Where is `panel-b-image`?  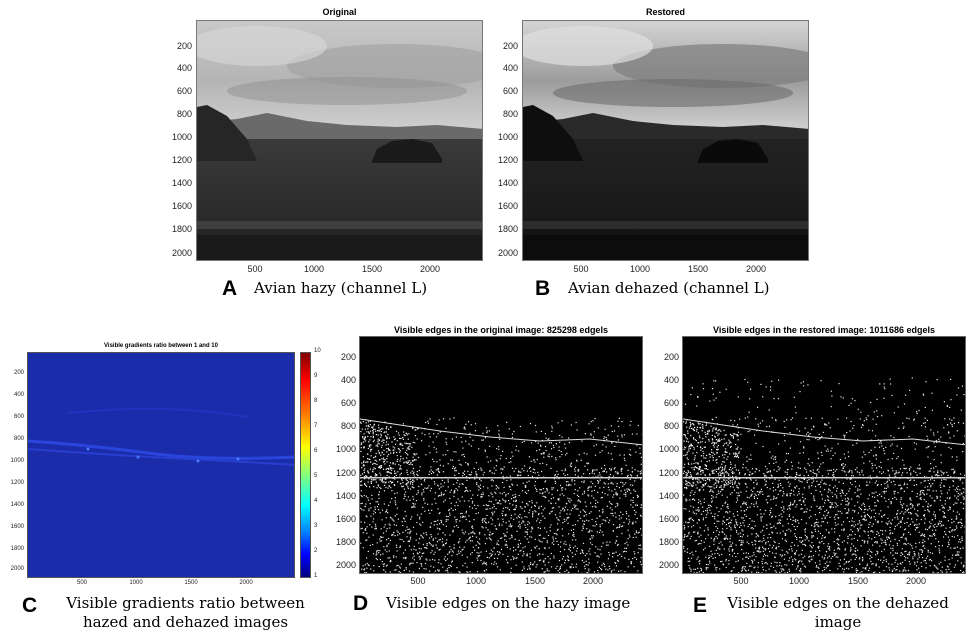
panel-b-image is located at coordinates (665, 140).